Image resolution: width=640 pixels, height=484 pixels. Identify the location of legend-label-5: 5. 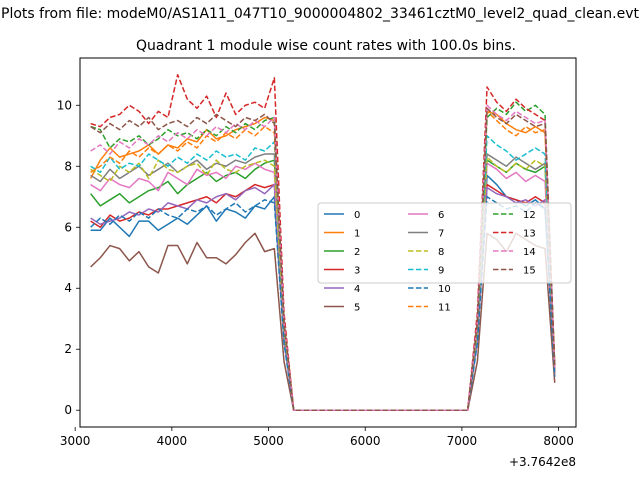
(357, 308).